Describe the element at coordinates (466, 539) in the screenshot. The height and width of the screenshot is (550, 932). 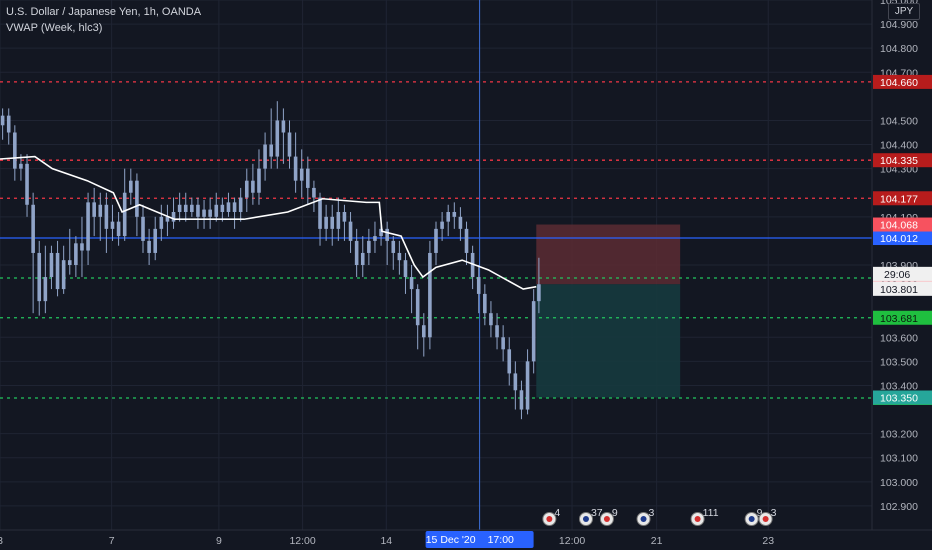
I see `time-axis: 3 7 9 12:00 14 12:00 21 23 15 Dec '20 17:00` at that location.